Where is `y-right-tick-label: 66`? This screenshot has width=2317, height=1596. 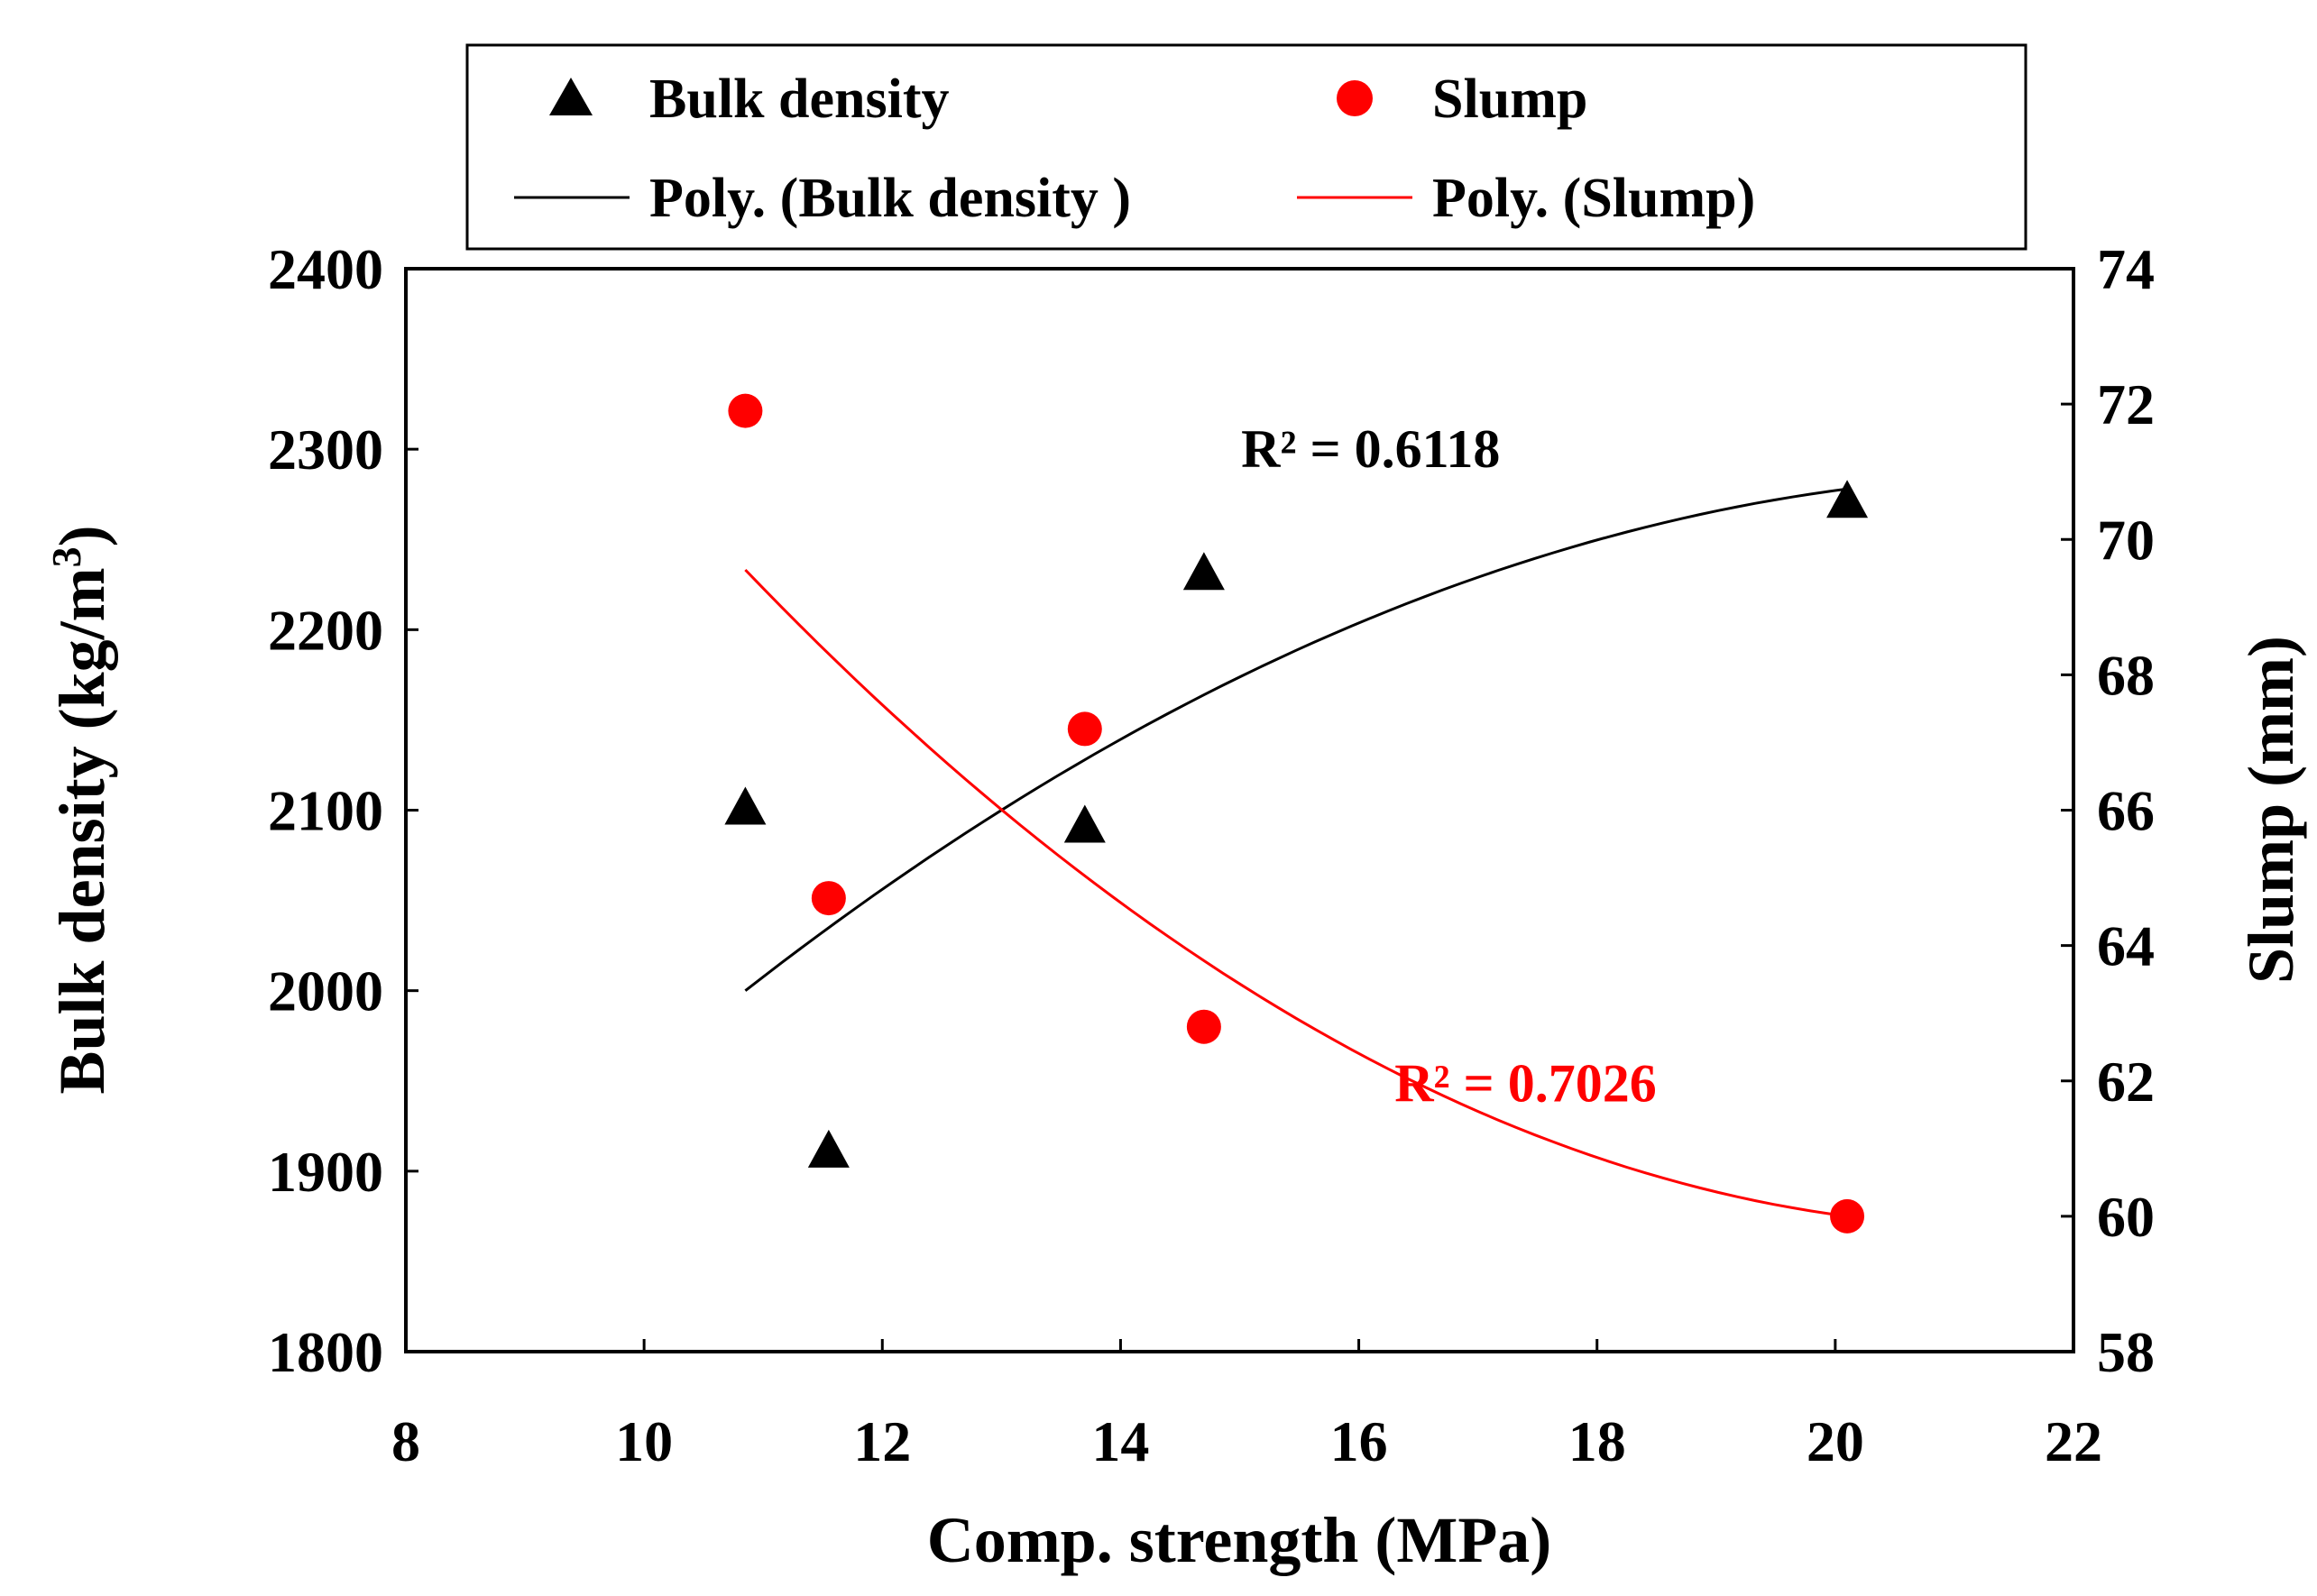
y-right-tick-label: 66 is located at coordinates (2126, 811).